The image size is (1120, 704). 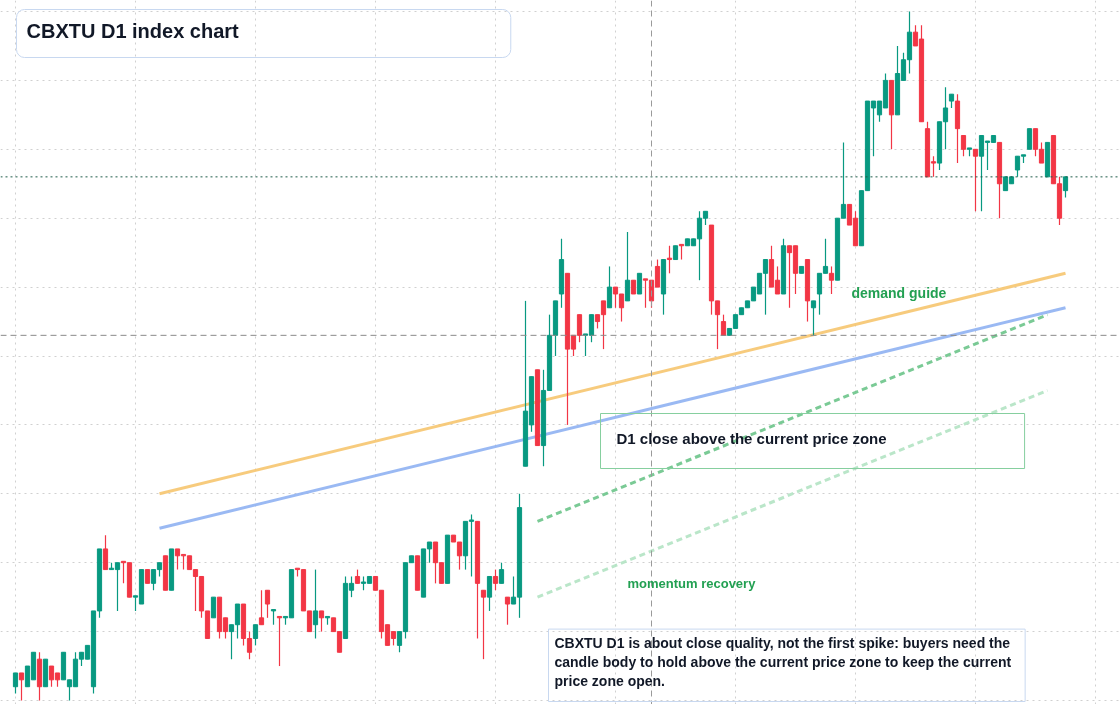 I want to click on annotation: demand guide, so click(x=899, y=292).